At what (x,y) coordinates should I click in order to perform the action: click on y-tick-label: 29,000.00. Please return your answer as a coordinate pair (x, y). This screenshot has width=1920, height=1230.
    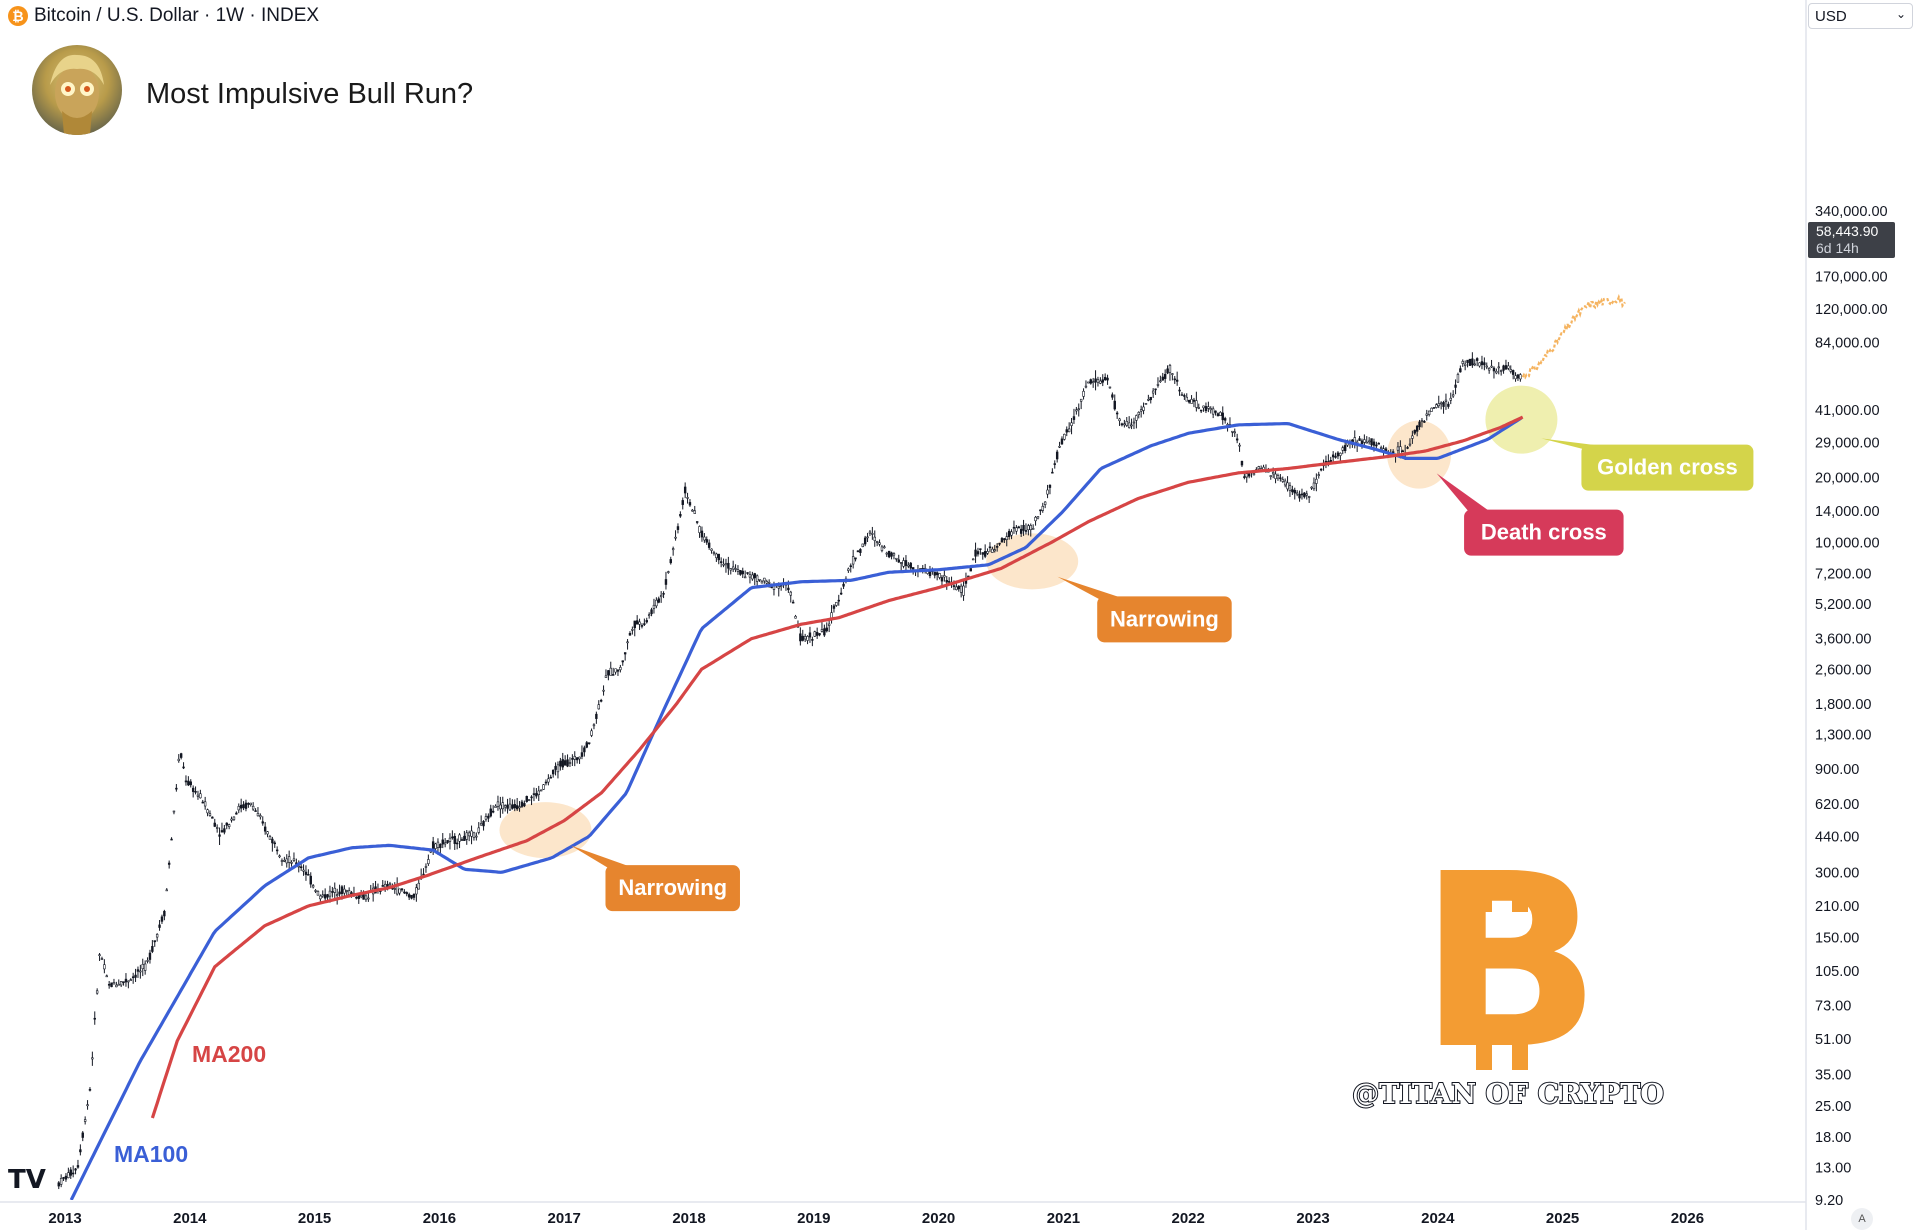
    Looking at the image, I should click on (1847, 444).